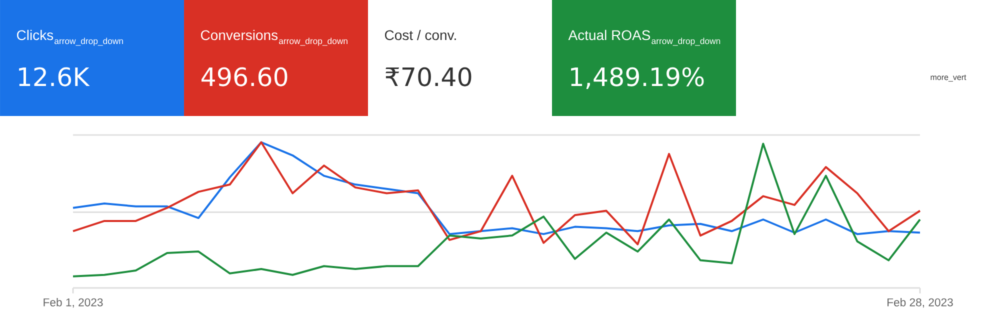 This screenshot has height=328, width=992. I want to click on text: more_vert, so click(948, 78).